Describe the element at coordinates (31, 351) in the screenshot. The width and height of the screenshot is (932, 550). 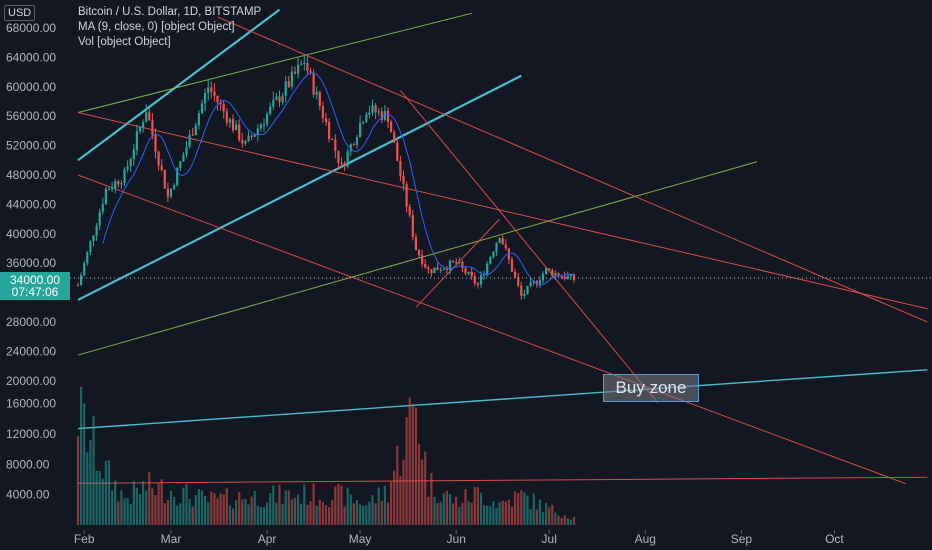
I see `price-tick-label: 24000.00` at that location.